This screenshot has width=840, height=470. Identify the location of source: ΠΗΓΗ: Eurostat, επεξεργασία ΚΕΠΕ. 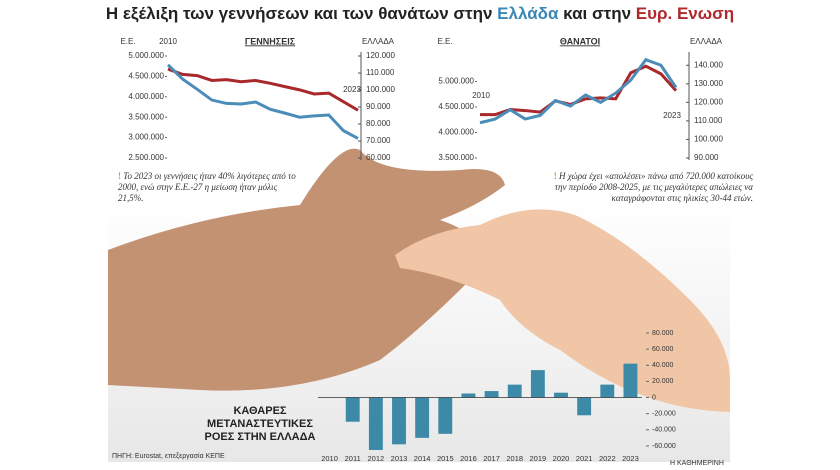
(168, 456).